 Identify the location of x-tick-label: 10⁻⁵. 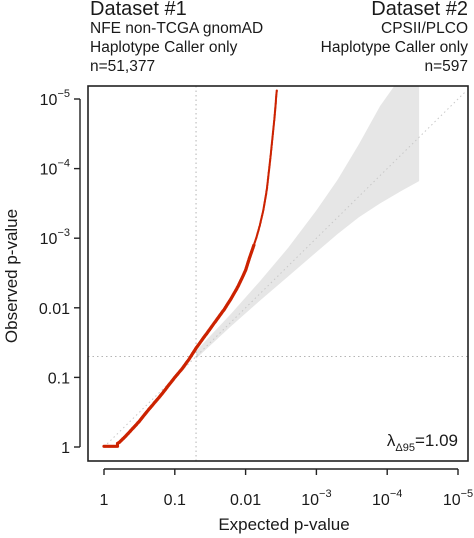
(458, 498).